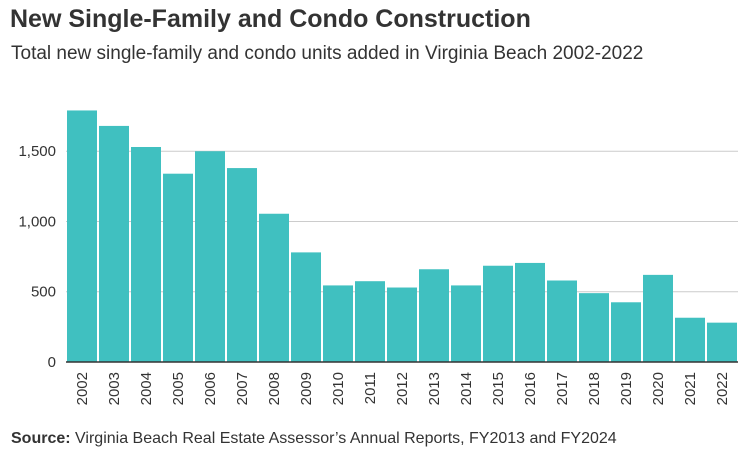 This screenshot has width=750, height=463. I want to click on x-tick-label: 2011, so click(370, 388).